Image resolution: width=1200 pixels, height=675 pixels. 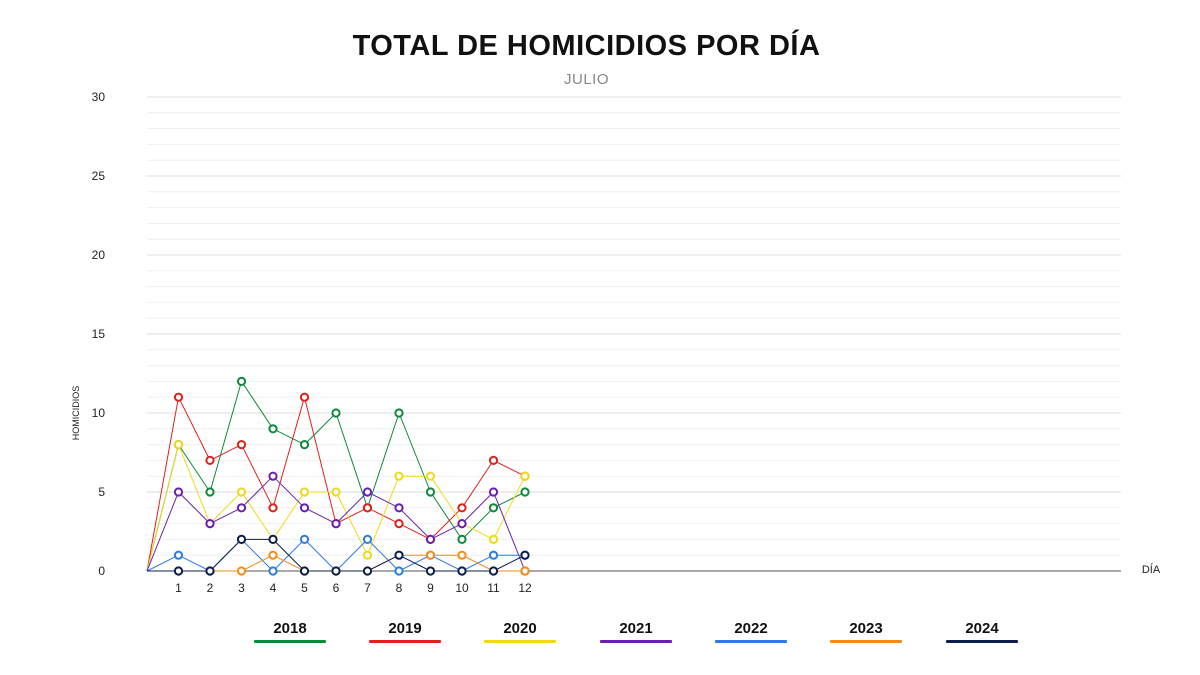 What do you see at coordinates (636, 628) in the screenshot?
I see `legend-label: 2021` at bounding box center [636, 628].